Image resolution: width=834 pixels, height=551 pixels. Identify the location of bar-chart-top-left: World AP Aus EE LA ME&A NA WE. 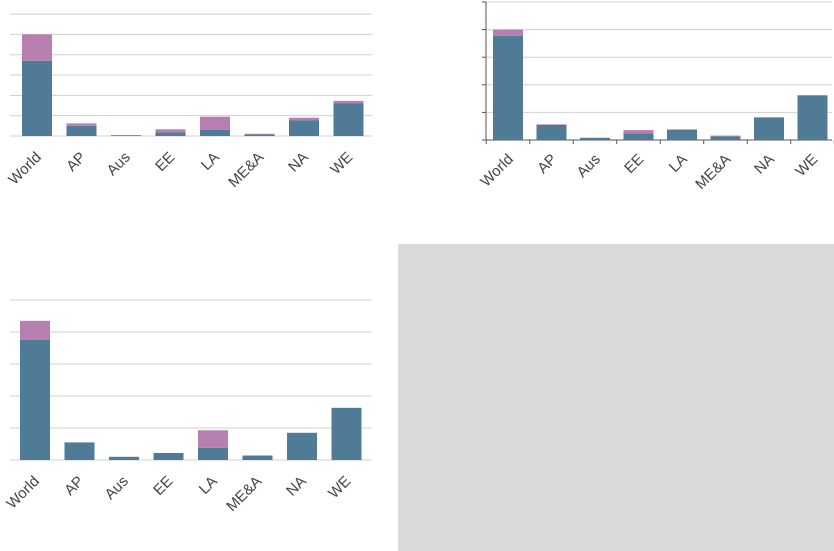
(188, 102).